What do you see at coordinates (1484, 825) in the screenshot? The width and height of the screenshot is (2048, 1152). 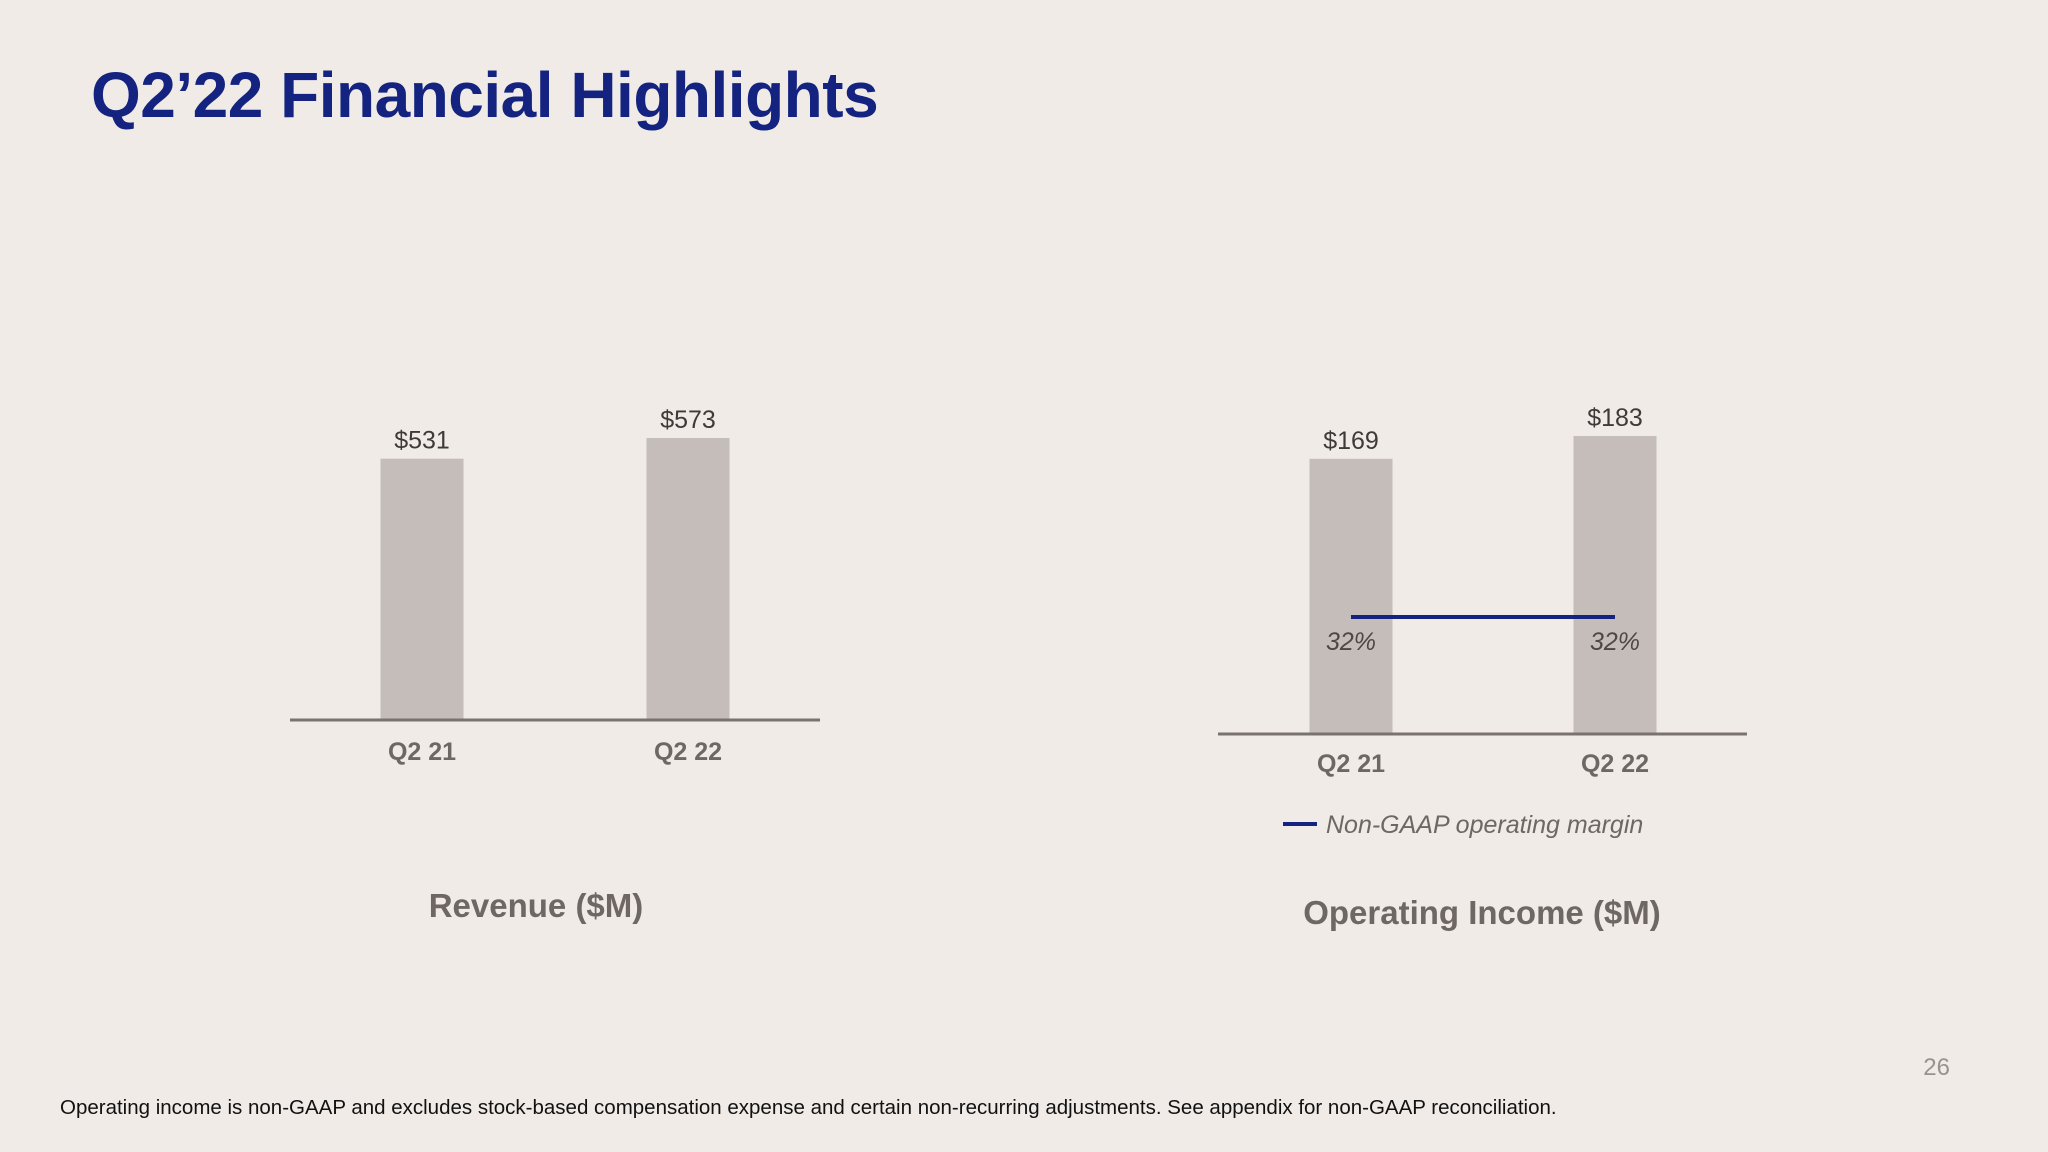 I see `operating-income-legend-label: Non-GAAP operating margin` at bounding box center [1484, 825].